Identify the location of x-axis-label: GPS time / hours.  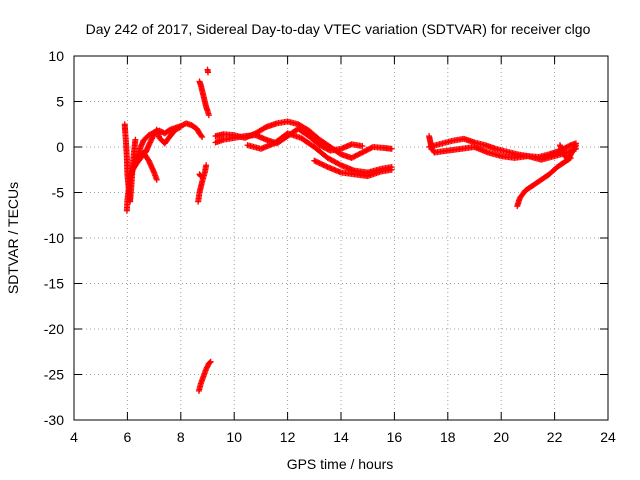
(340, 464).